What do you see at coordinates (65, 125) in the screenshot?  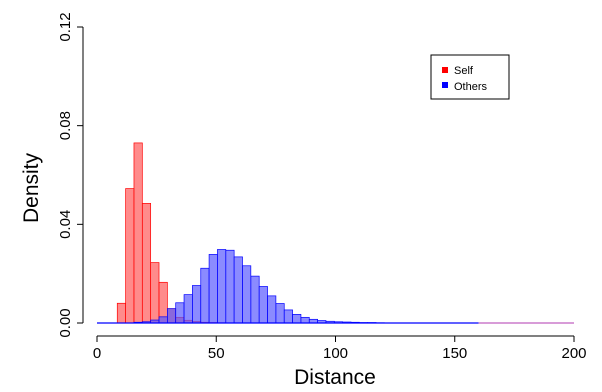 I see `y-tick-label: 0.08` at bounding box center [65, 125].